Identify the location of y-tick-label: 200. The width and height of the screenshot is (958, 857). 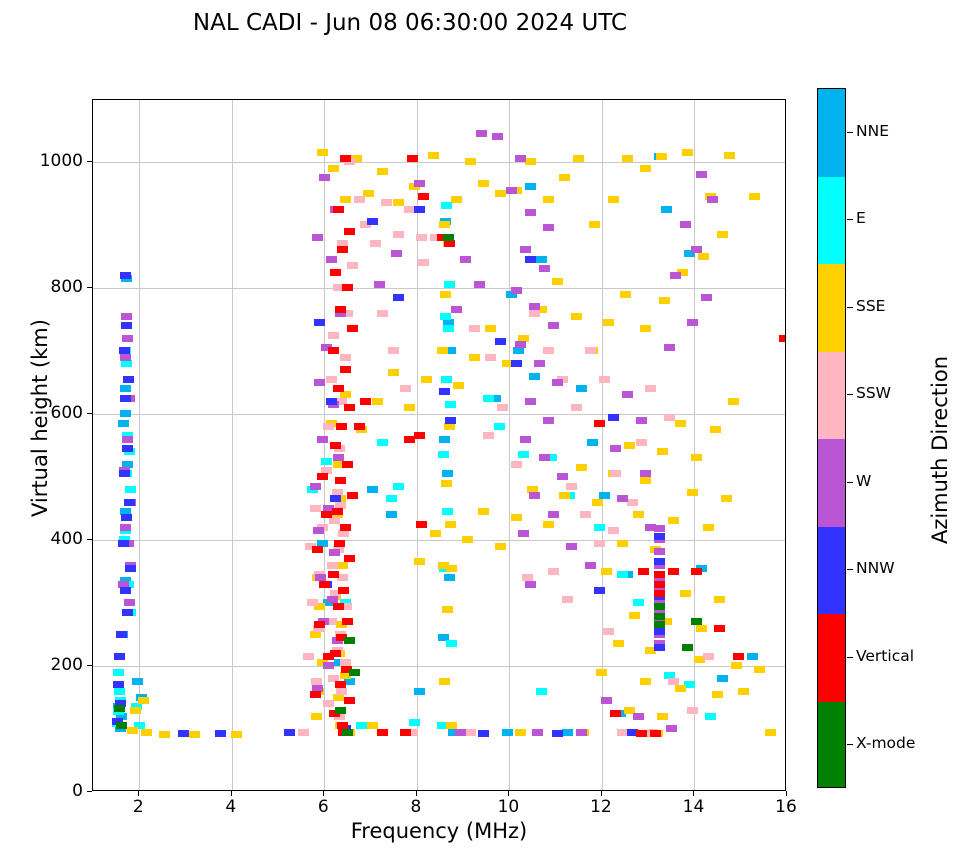
(66, 664).